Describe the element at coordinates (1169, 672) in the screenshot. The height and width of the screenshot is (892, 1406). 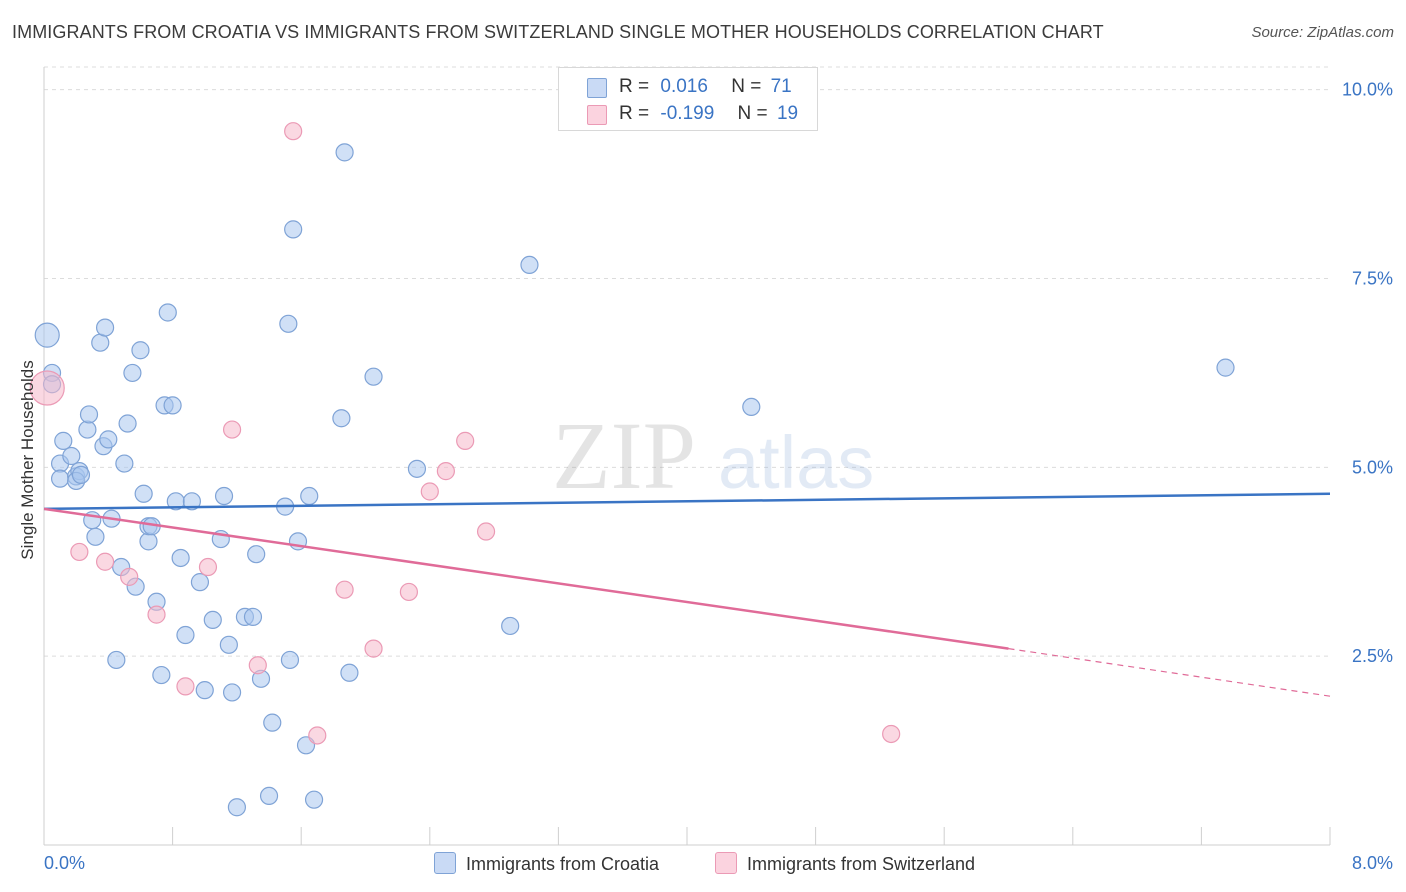
I see `trend-line-switzerland-extrapolated` at that location.